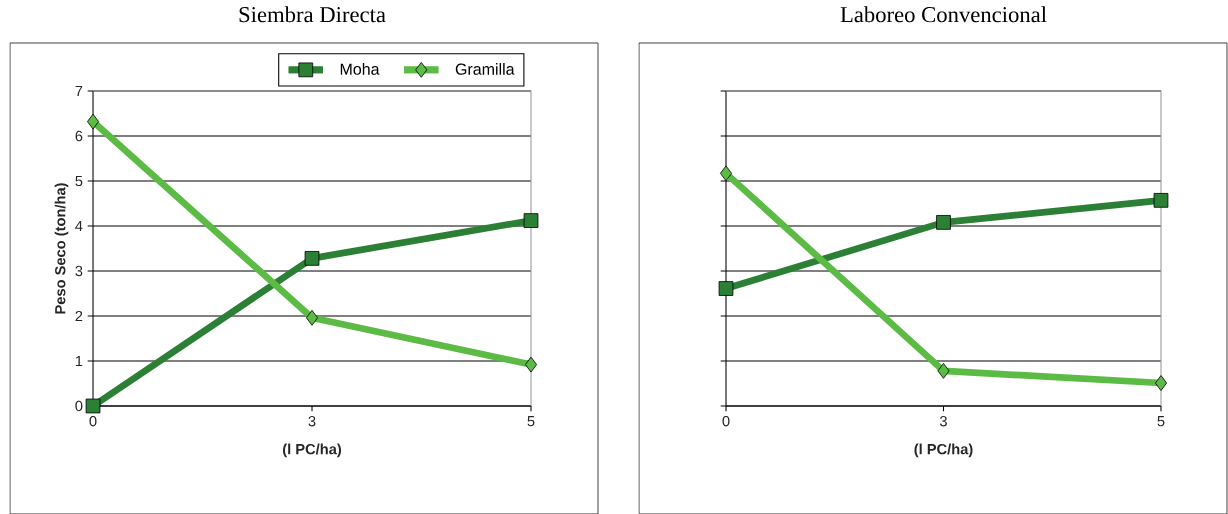 The width and height of the screenshot is (1228, 514). Describe the element at coordinates (79, 271) in the screenshot. I see `y-tick-label: 3` at that location.